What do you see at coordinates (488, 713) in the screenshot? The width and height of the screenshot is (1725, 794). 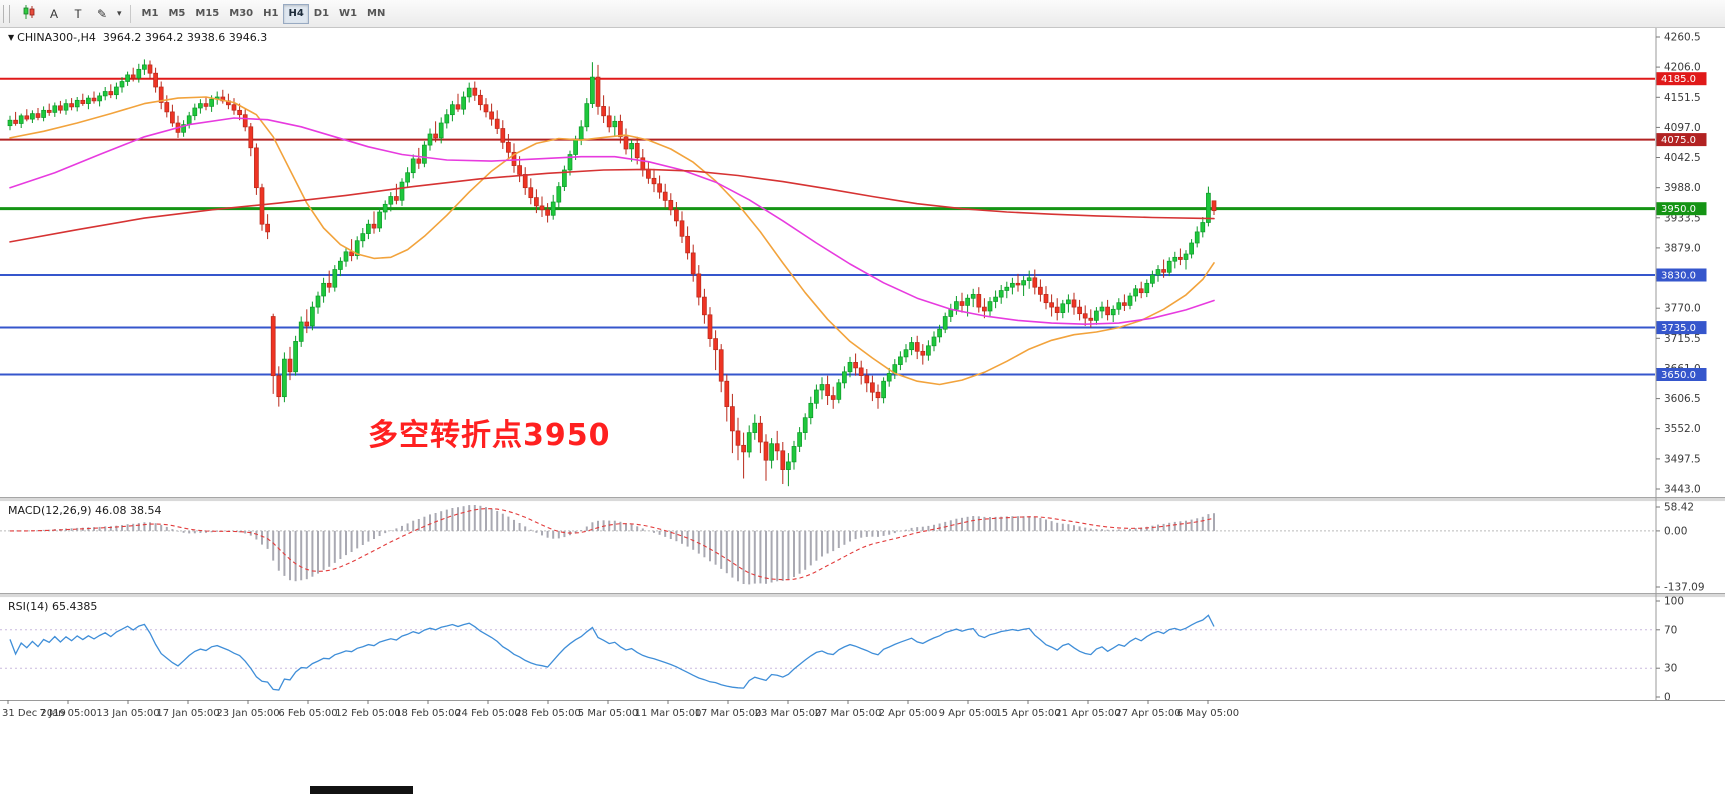 I see `time-scale-label: 24 Feb 05:00` at bounding box center [488, 713].